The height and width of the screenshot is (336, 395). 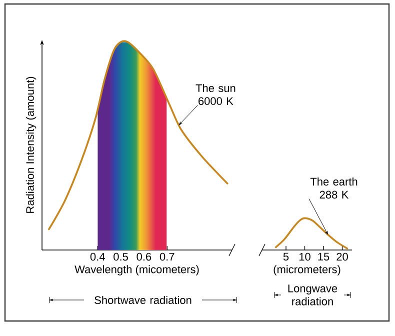 What do you see at coordinates (97, 256) in the screenshot?
I see `x-tick-label: 0.4` at bounding box center [97, 256].